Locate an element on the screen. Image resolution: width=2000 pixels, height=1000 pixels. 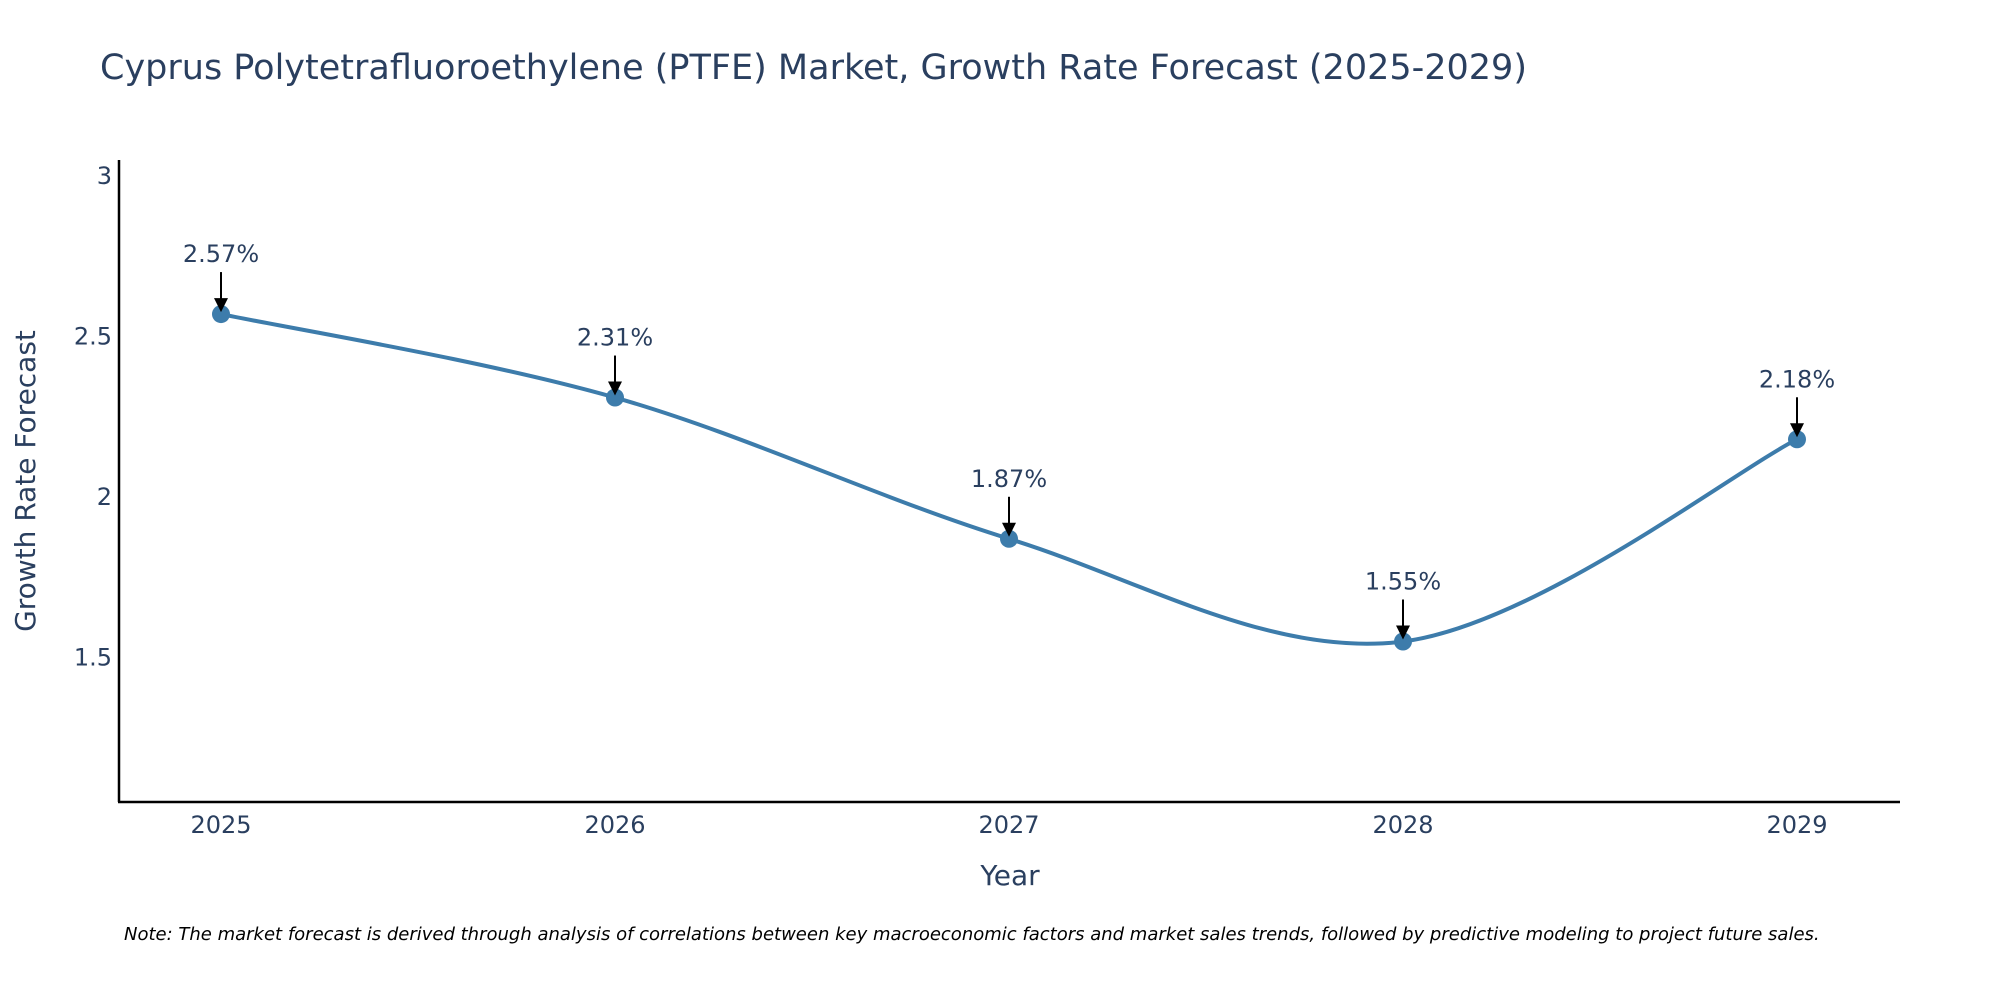
x-tick-label: 2025 is located at coordinates (220, 825).